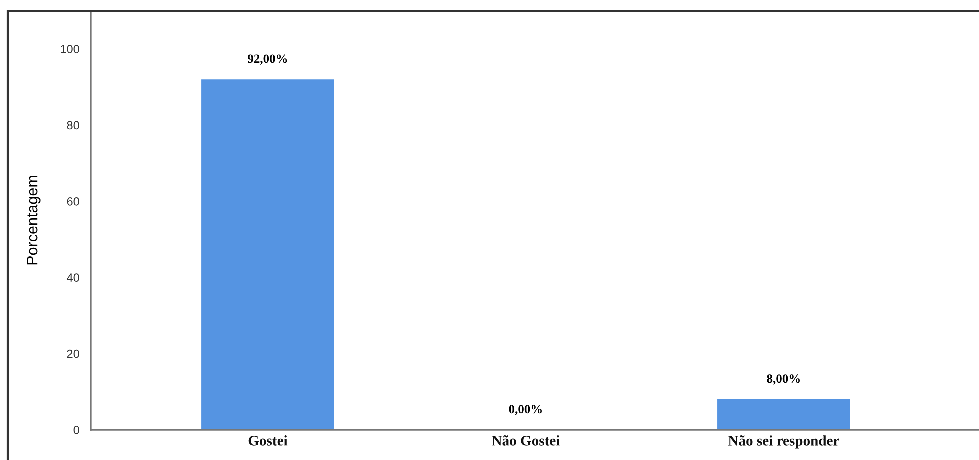 Image resolution: width=979 pixels, height=460 pixels. What do you see at coordinates (34, 220) in the screenshot?
I see `y-axis-title: Porcentagem` at bounding box center [34, 220].